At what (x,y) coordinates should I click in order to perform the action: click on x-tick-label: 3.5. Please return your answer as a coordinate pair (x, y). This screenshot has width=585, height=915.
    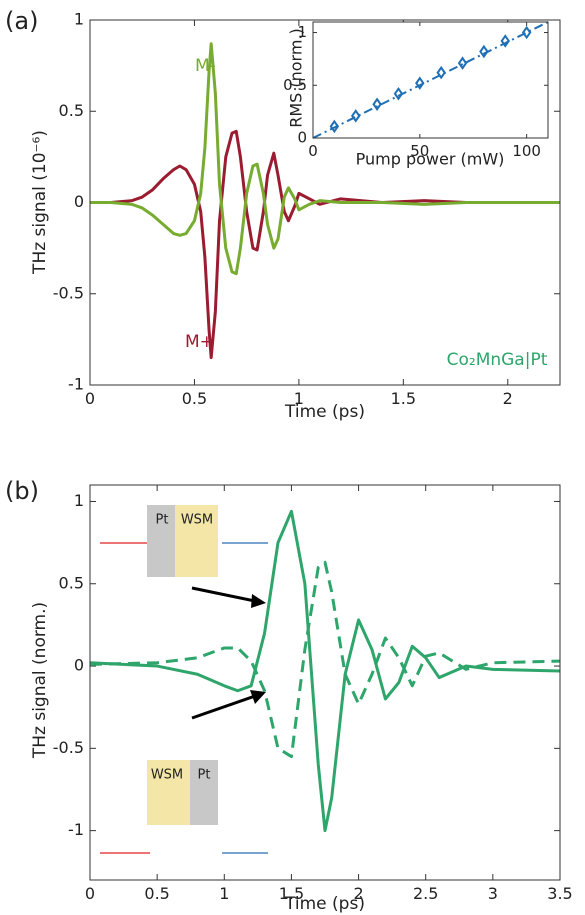
    Looking at the image, I should click on (559, 893).